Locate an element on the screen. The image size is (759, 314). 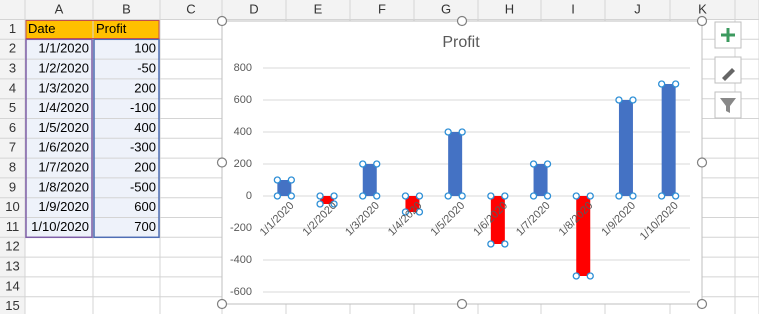
chart-styles-button is located at coordinates (728, 70).